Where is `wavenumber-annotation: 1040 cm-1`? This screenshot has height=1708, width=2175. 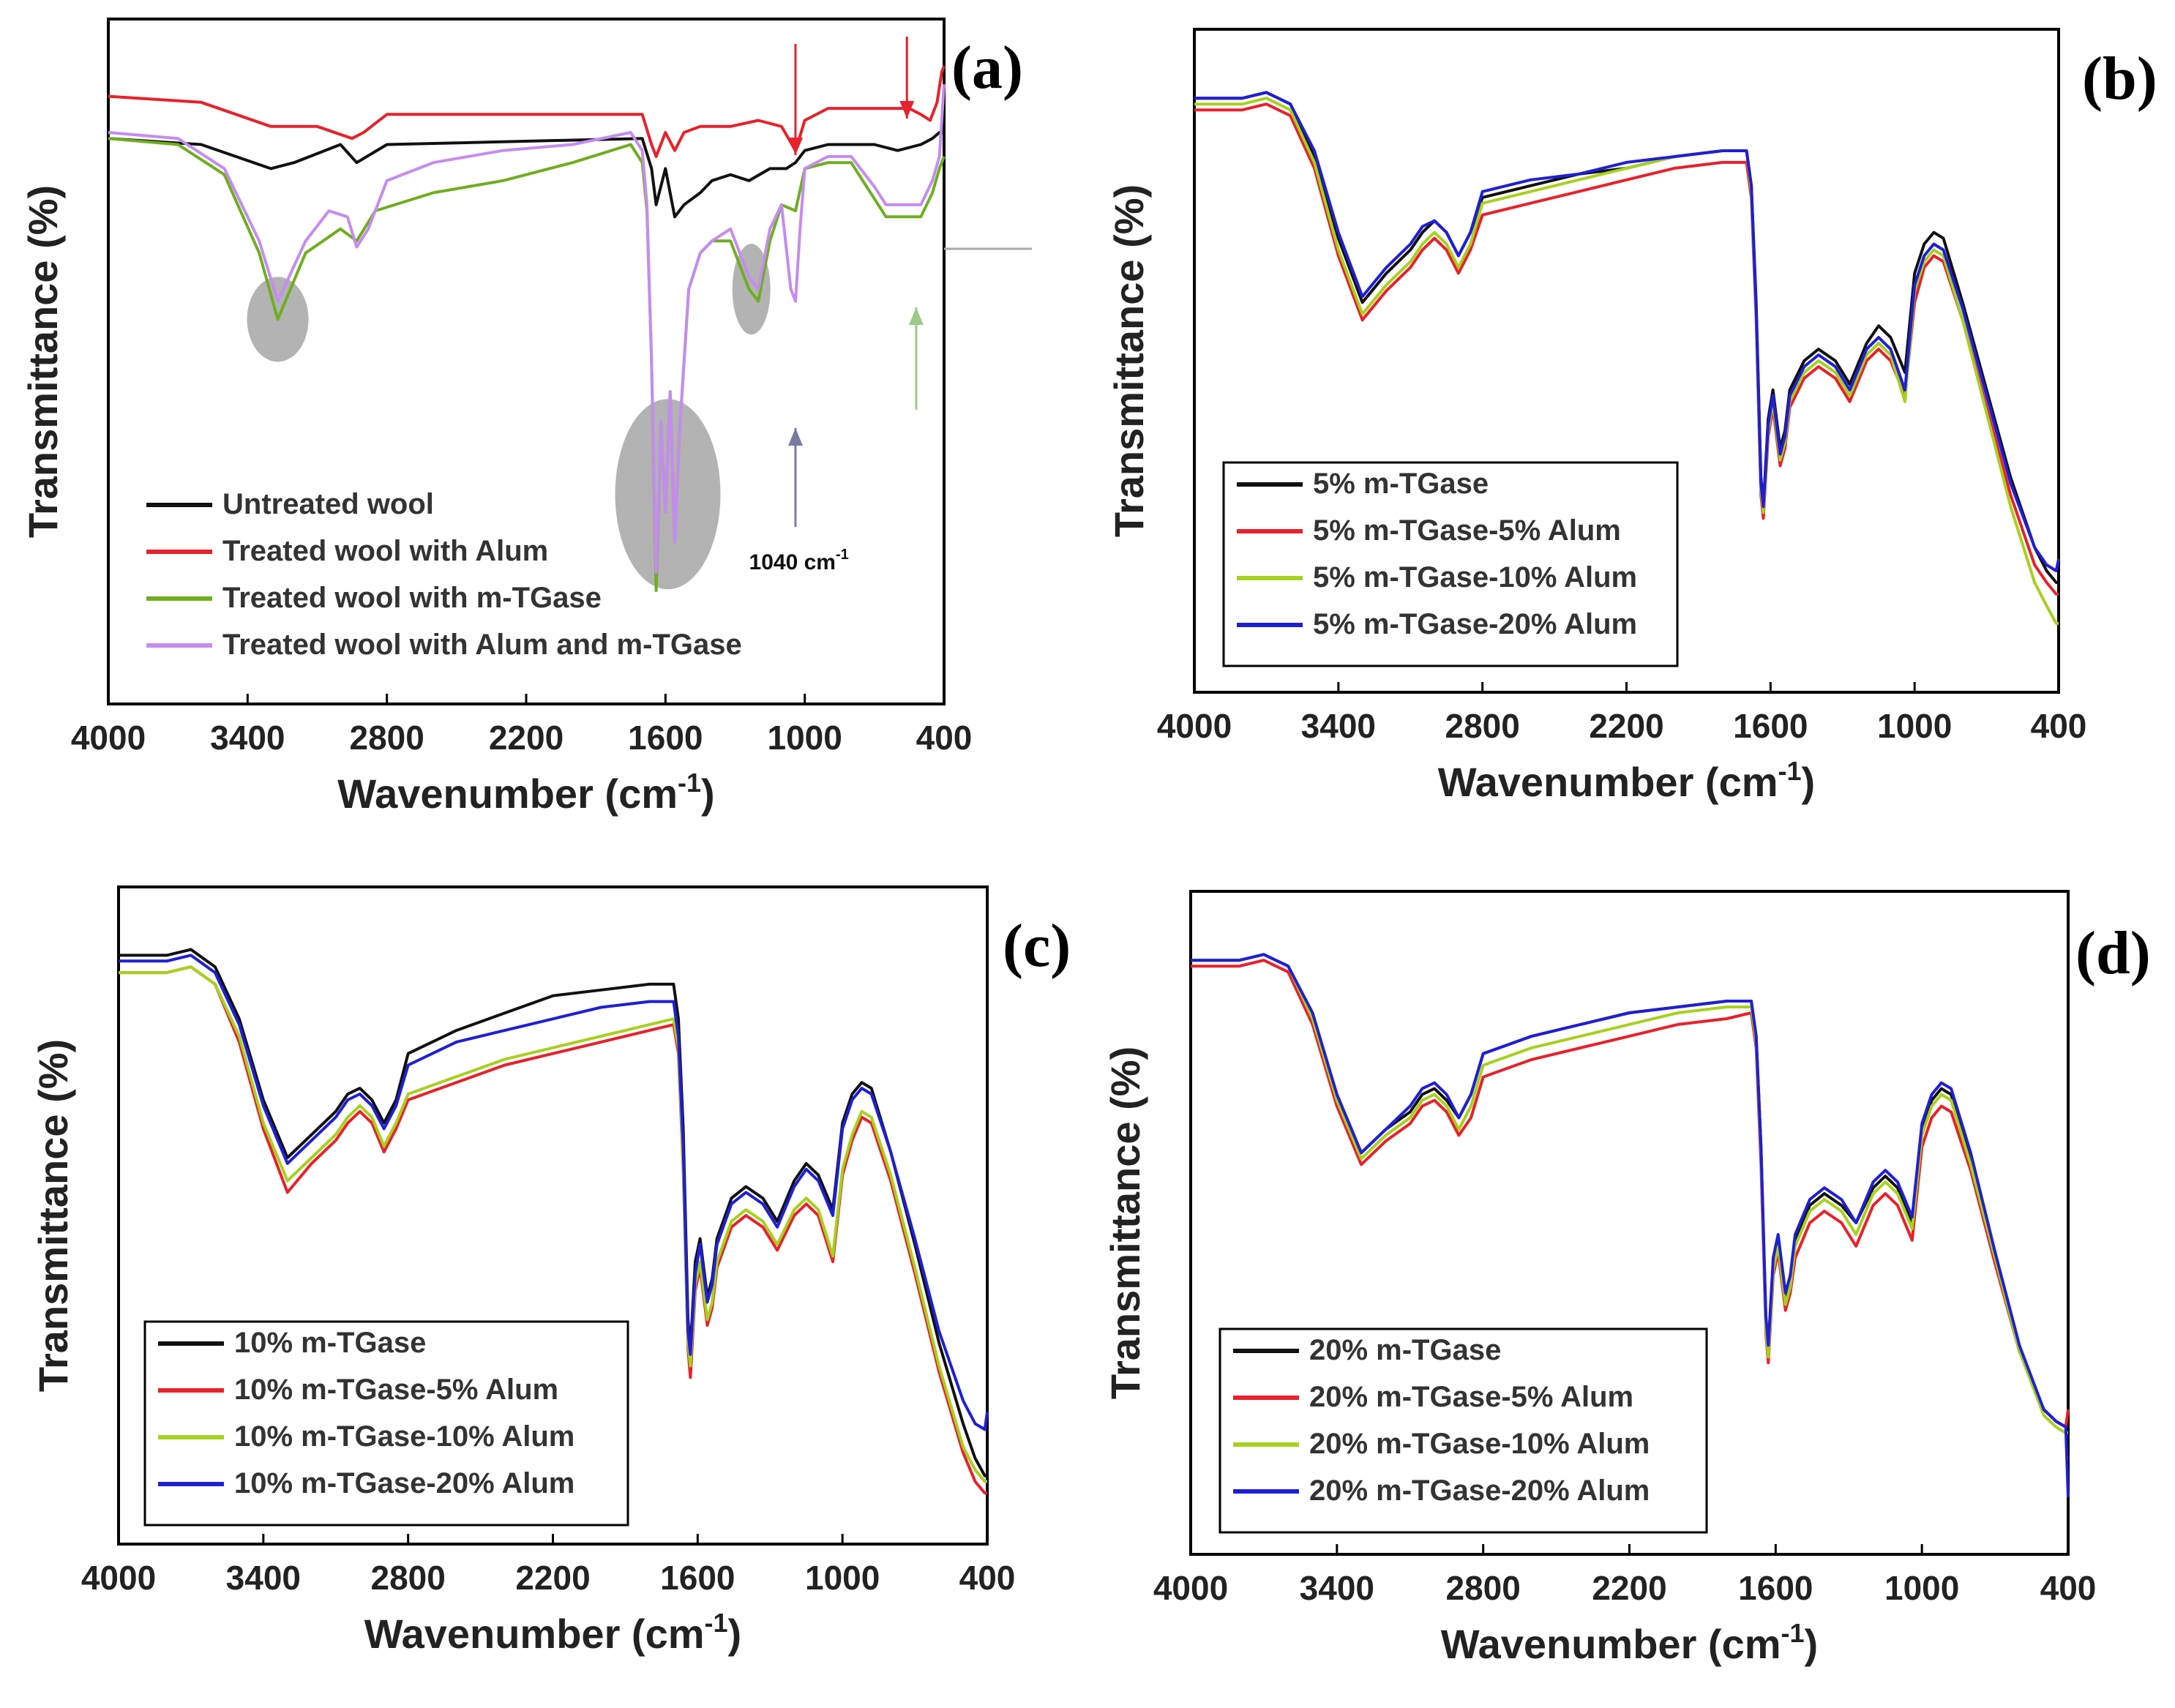 wavenumber-annotation: 1040 cm-1 is located at coordinates (799, 560).